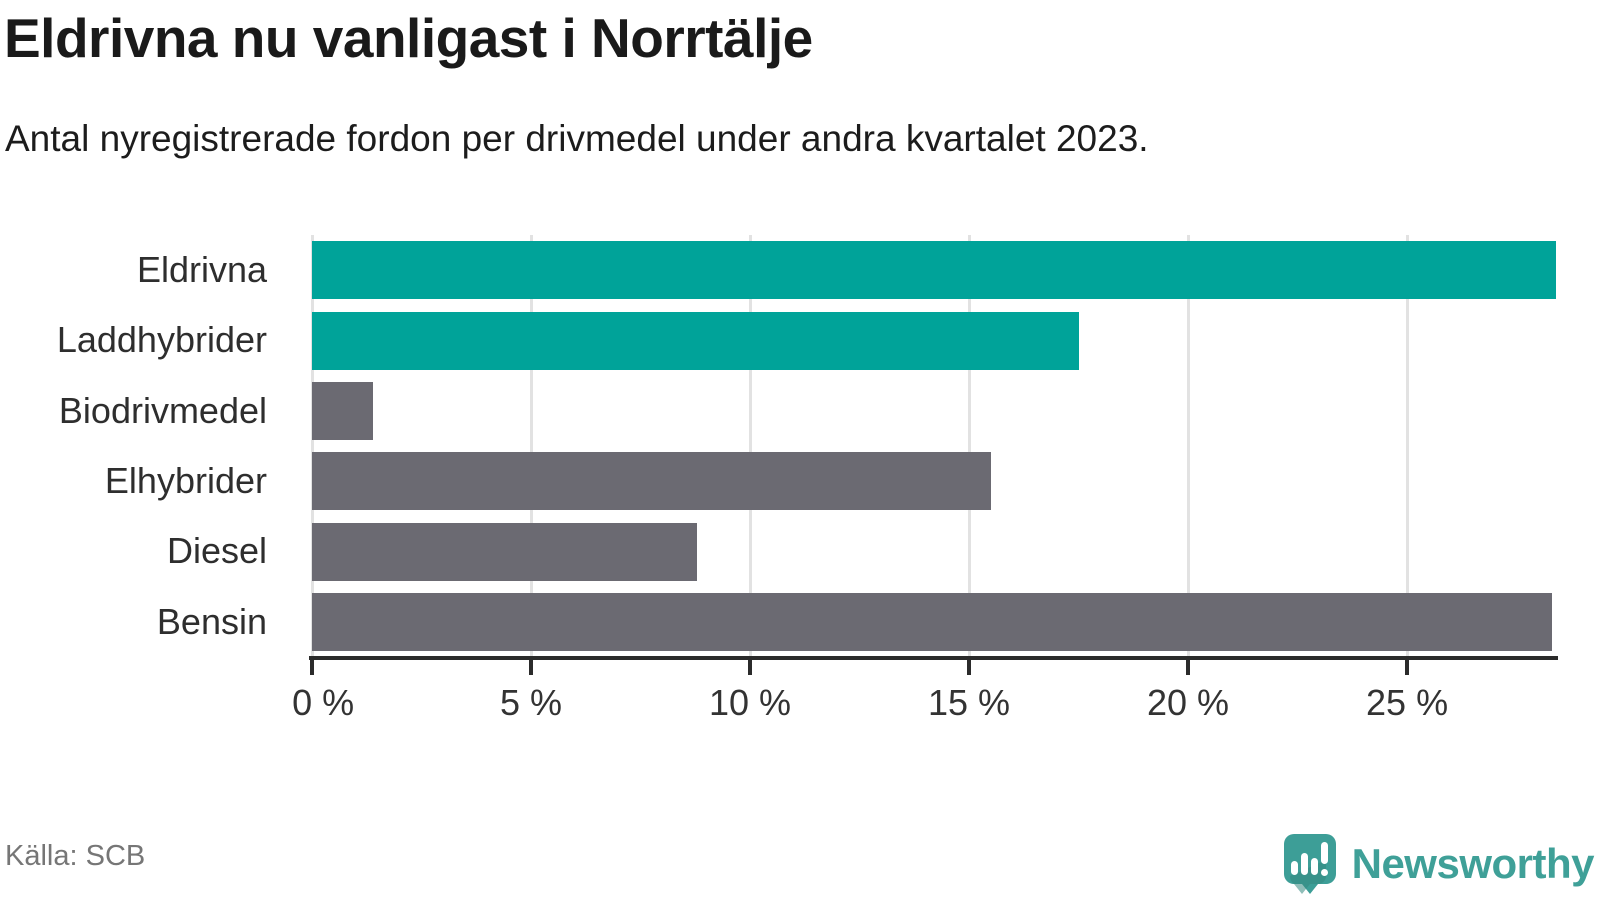 The height and width of the screenshot is (900, 1600). I want to click on x-tick-label: 10 %, so click(750, 702).